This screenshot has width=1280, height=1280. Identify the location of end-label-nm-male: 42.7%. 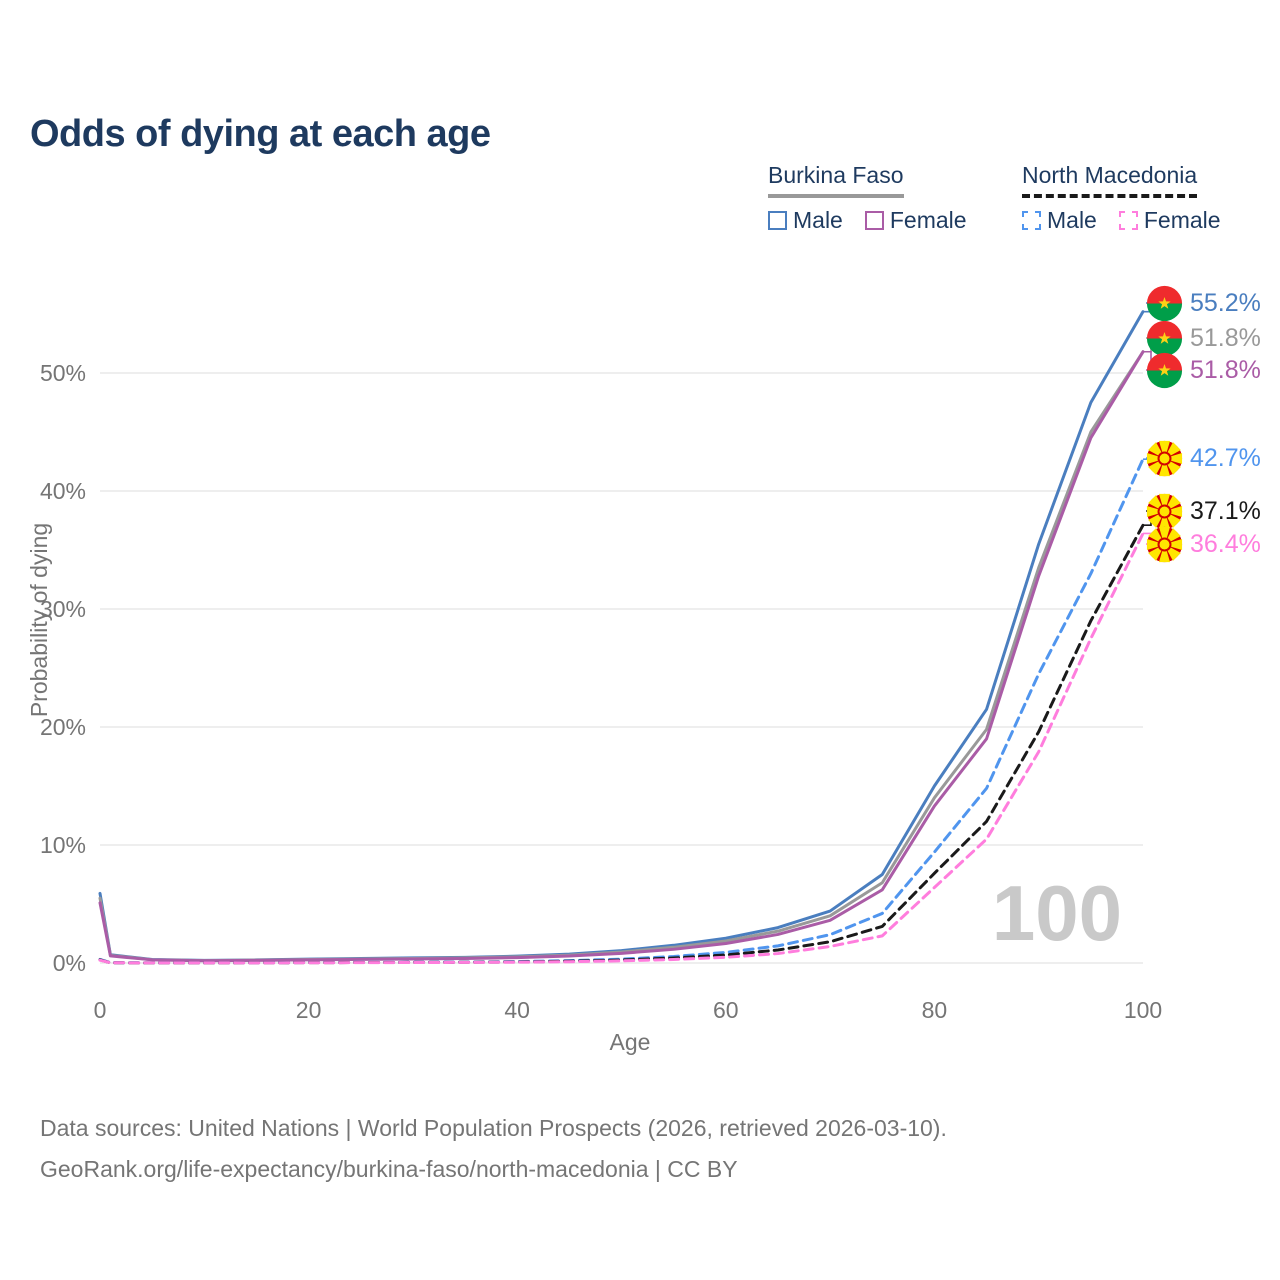
(1203, 458).